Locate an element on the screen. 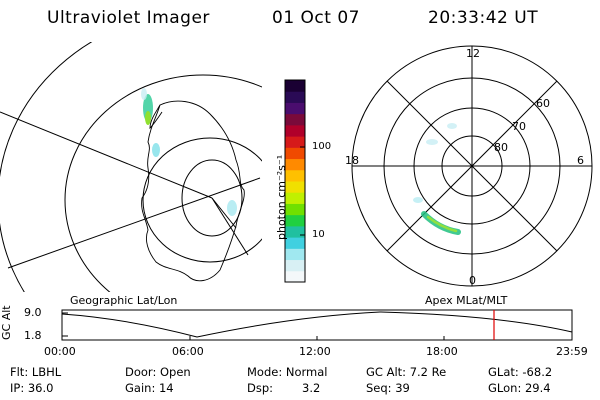 The height and width of the screenshot is (400, 600). colorbar-tick-100: 100 is located at coordinates (322, 146).